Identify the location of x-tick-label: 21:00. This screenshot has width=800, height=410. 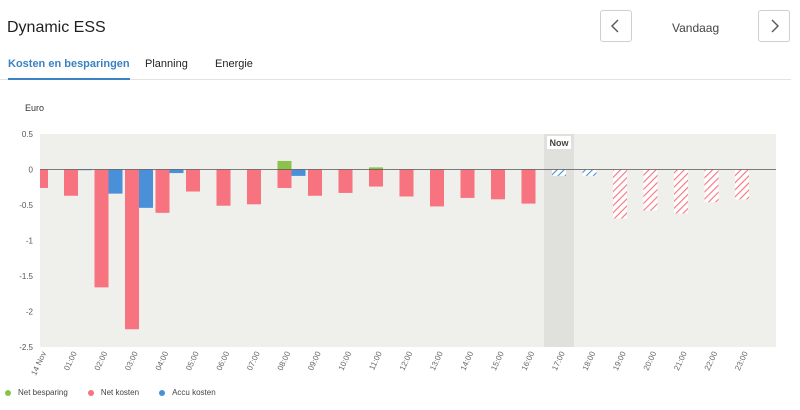
(680, 361).